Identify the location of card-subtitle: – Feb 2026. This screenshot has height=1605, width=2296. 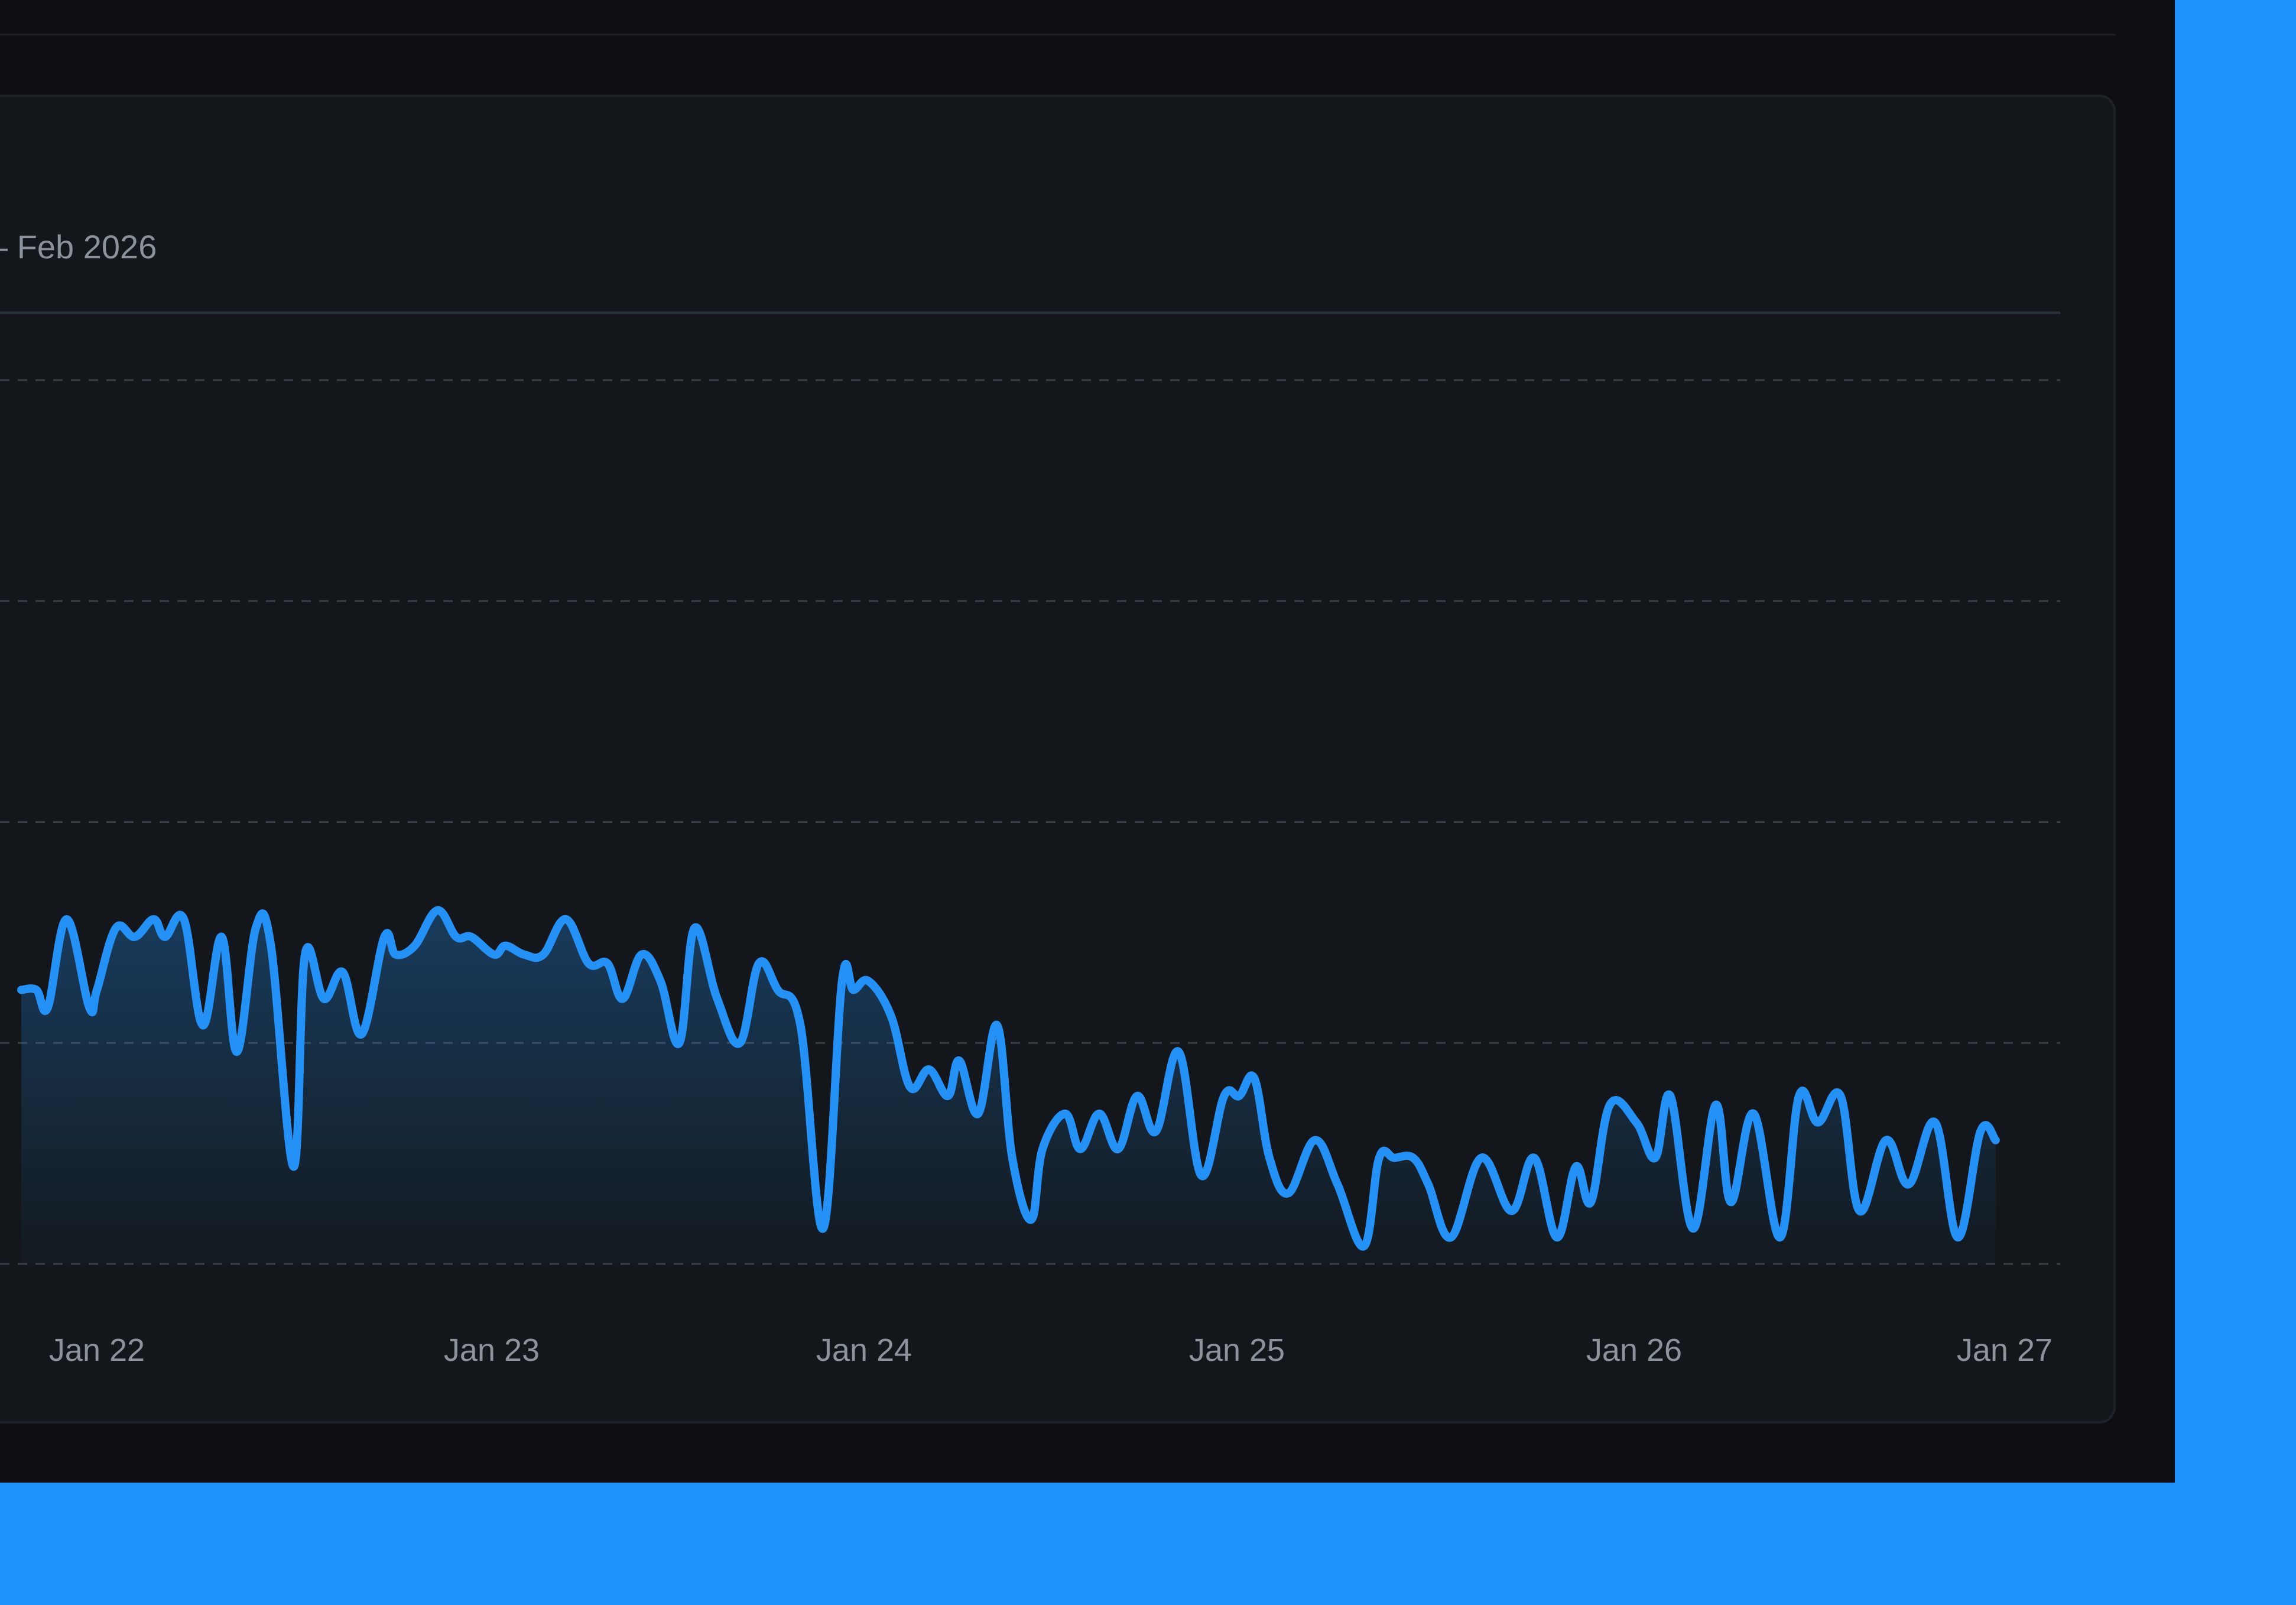
(78, 248).